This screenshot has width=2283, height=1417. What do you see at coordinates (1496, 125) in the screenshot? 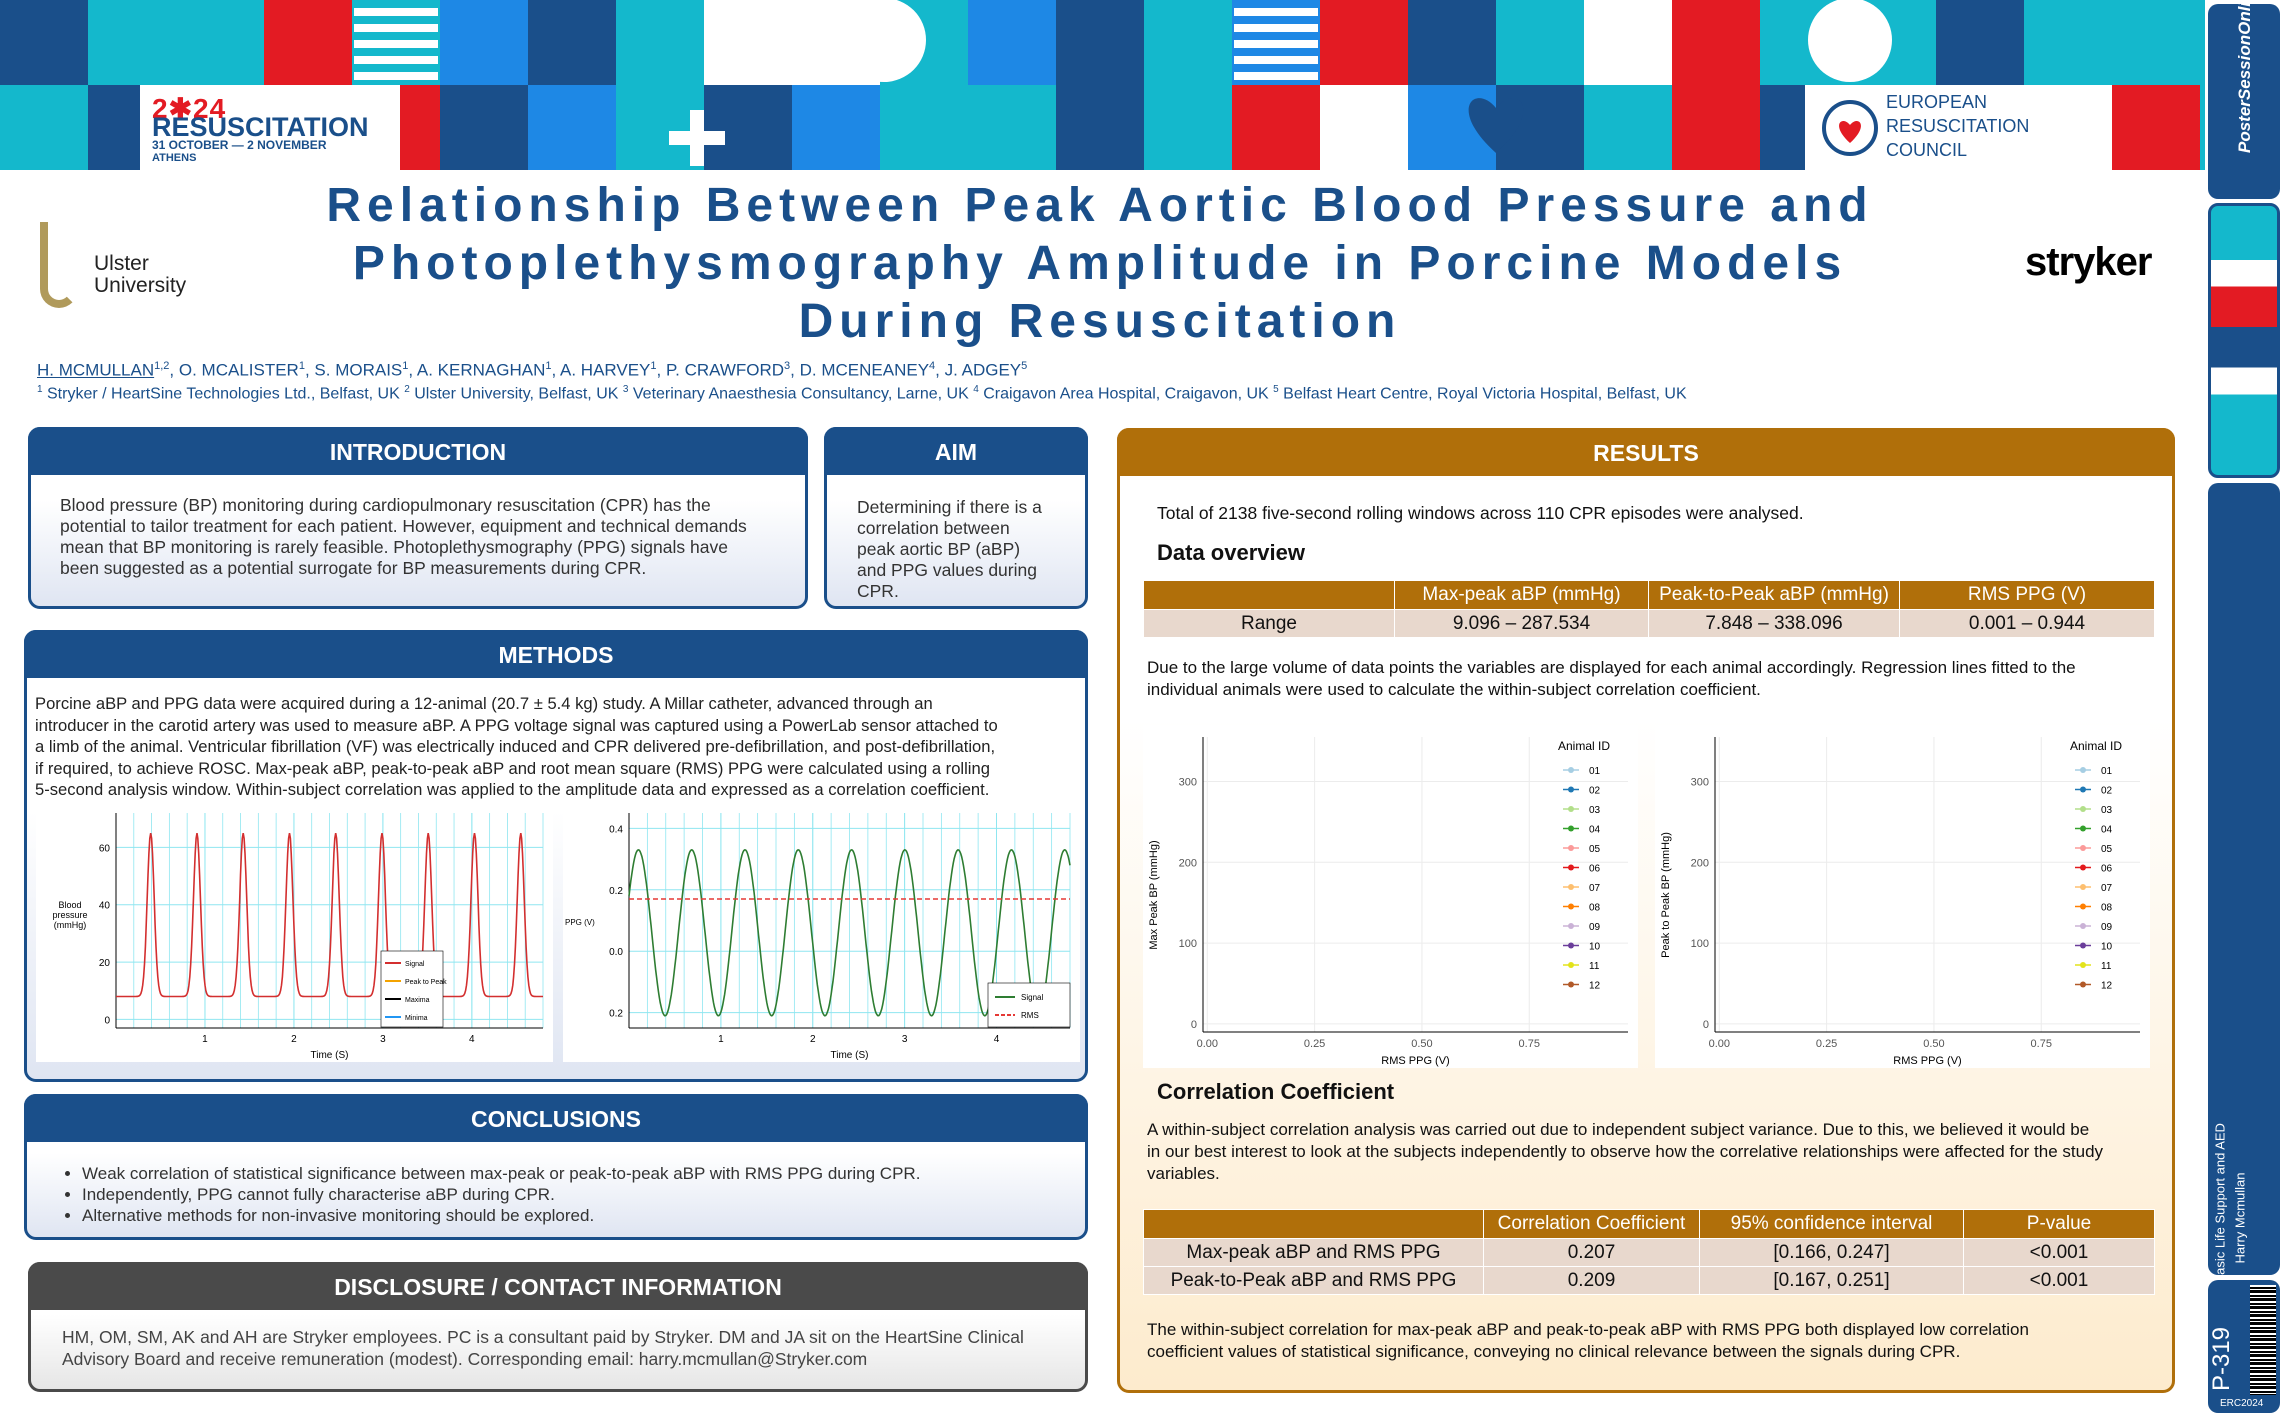
I see `heart-decor` at bounding box center [1496, 125].